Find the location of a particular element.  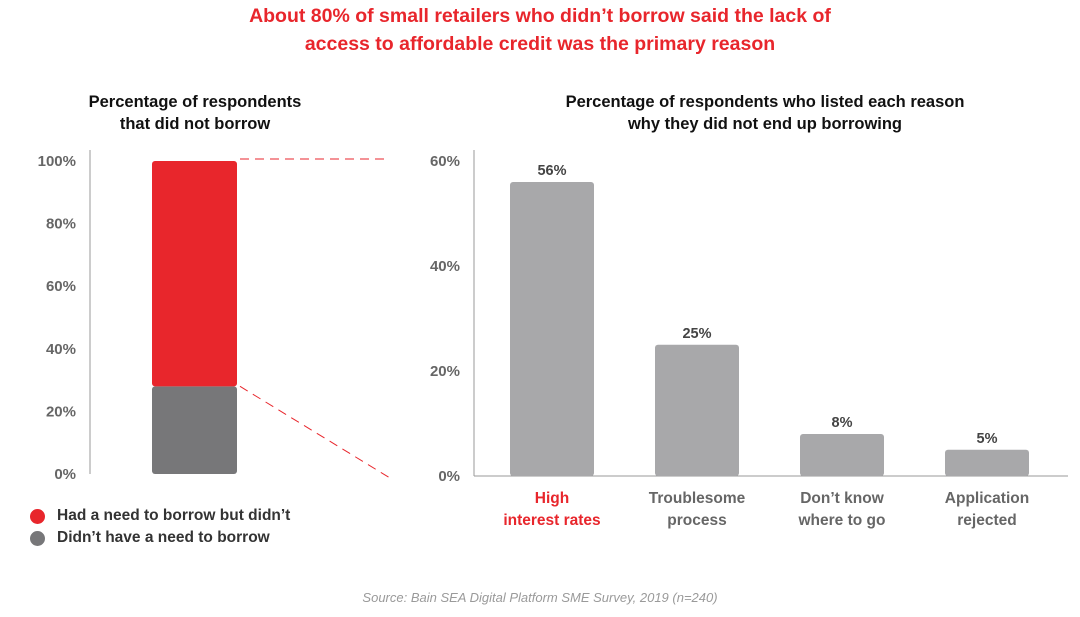

left-y-tick-label: 20% is located at coordinates (61, 411).